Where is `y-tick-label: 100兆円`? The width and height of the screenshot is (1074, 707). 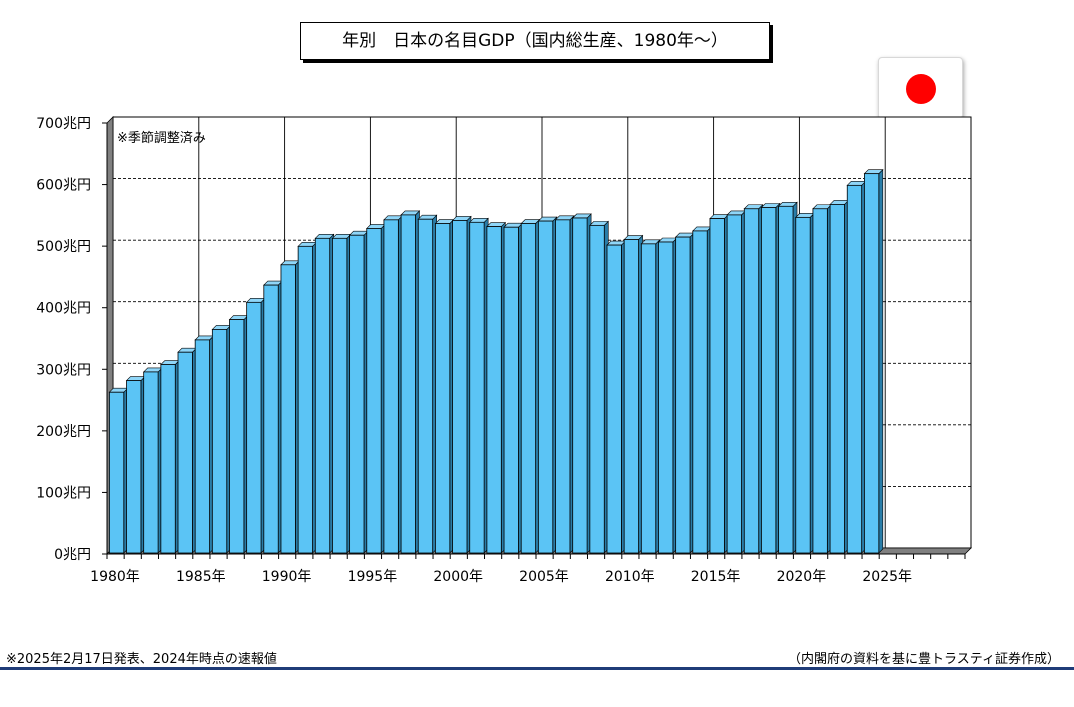
y-tick-label: 100兆円 is located at coordinates (63, 493).